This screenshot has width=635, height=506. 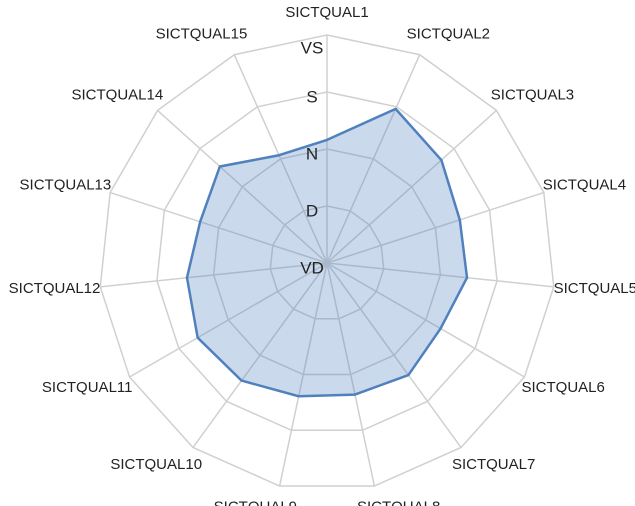 I want to click on grid-ring, so click(x=327, y=262).